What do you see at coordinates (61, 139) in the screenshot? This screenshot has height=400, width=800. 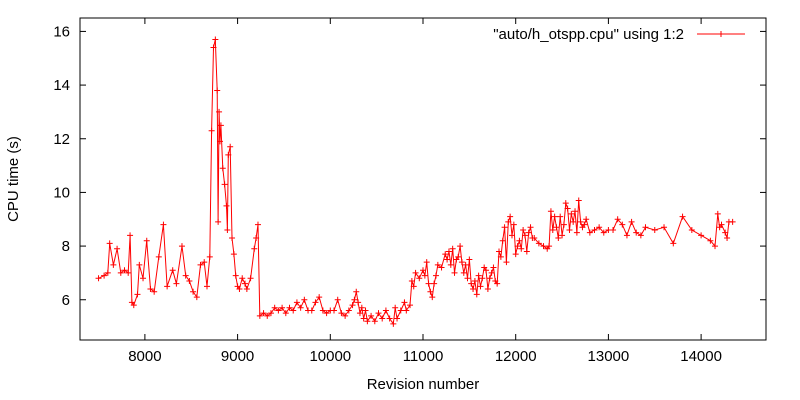 I see `y-tick-label: 12` at bounding box center [61, 139].